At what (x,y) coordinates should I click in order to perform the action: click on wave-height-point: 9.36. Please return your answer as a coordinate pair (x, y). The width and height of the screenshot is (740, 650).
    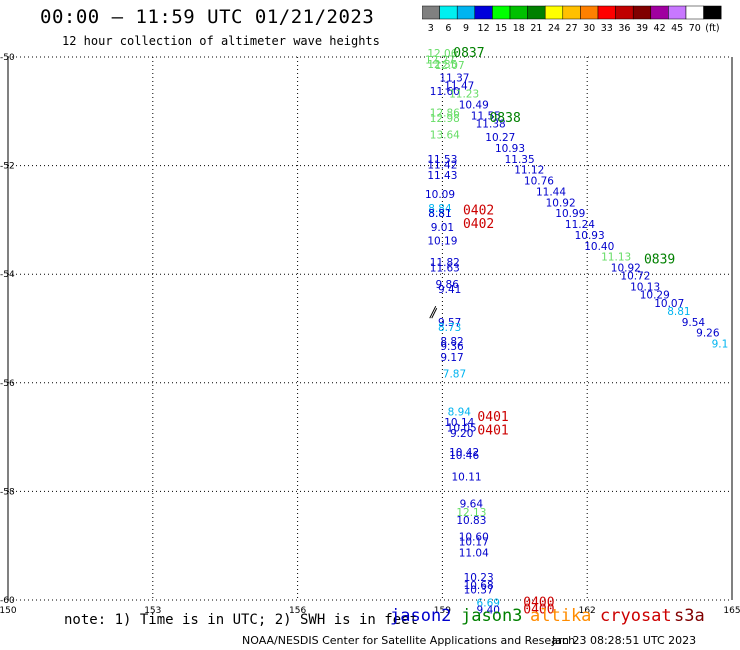
    Looking at the image, I should click on (452, 347).